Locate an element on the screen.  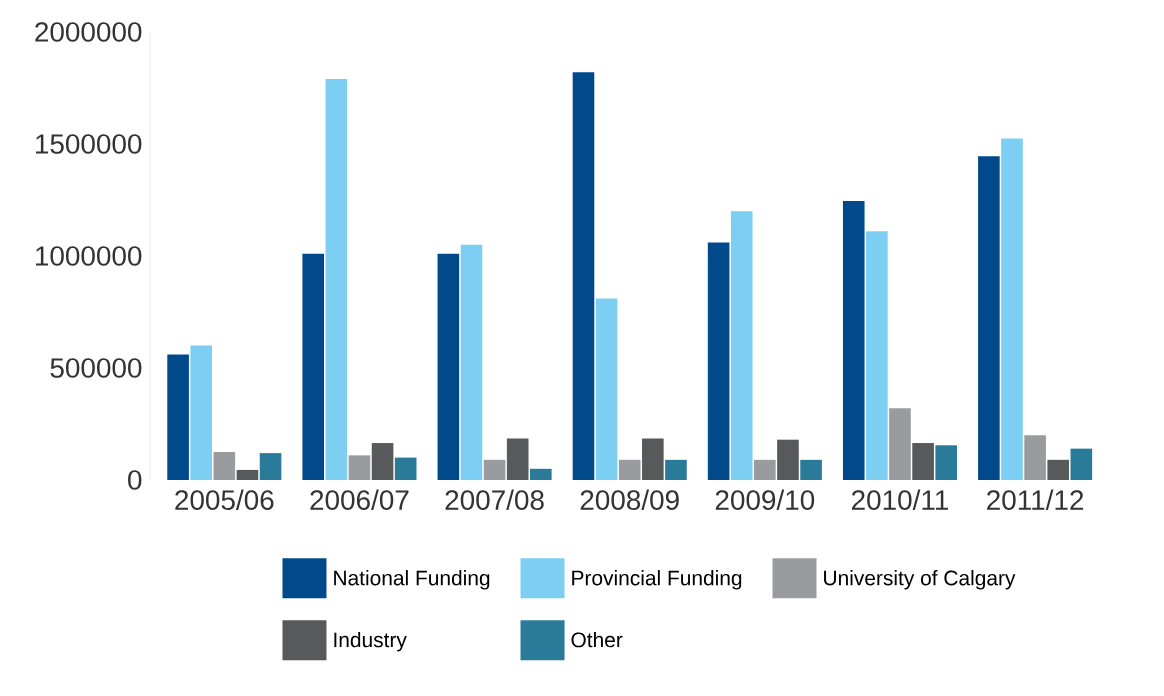
x-tick-label: 2008/09 is located at coordinates (629, 499).